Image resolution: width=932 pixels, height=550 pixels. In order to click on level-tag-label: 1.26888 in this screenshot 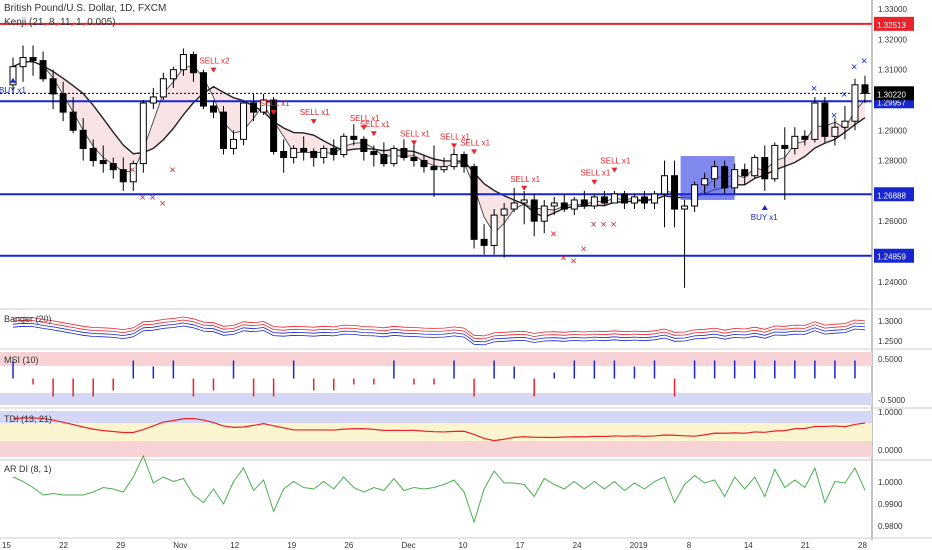, I will do `click(891, 195)`.